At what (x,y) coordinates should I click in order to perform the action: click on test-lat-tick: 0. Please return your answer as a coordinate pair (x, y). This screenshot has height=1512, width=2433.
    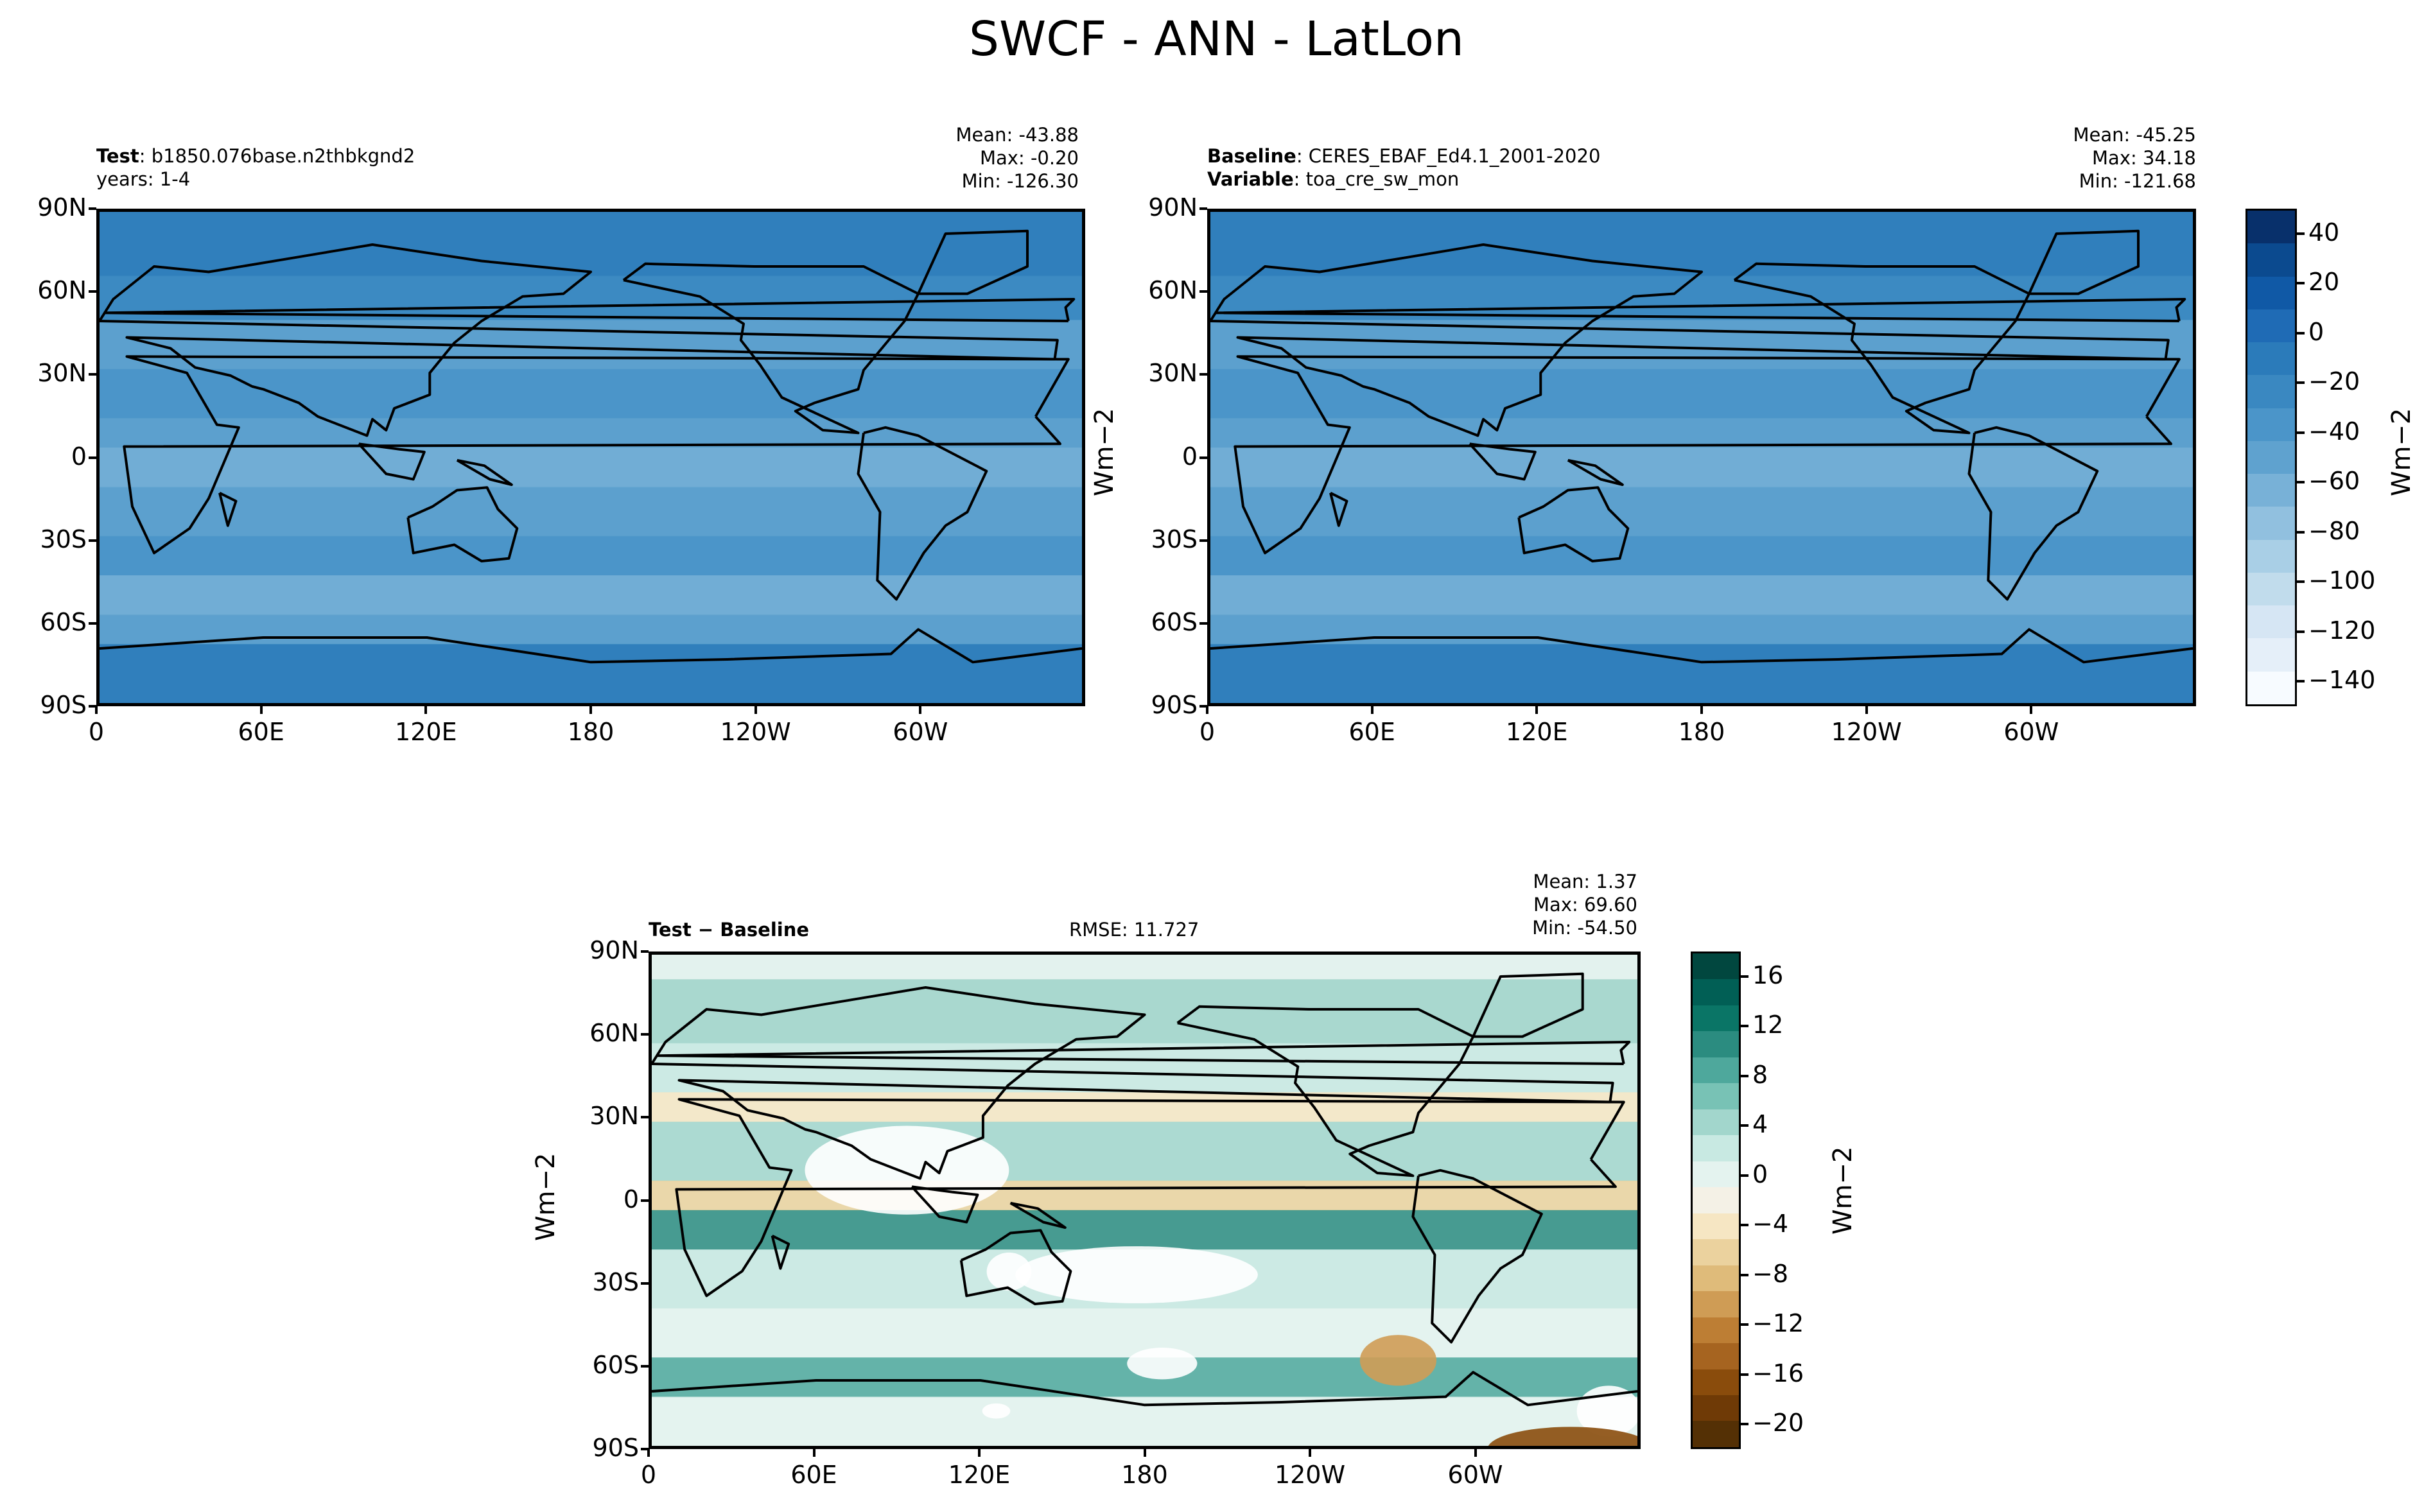
    Looking at the image, I should click on (79, 456).